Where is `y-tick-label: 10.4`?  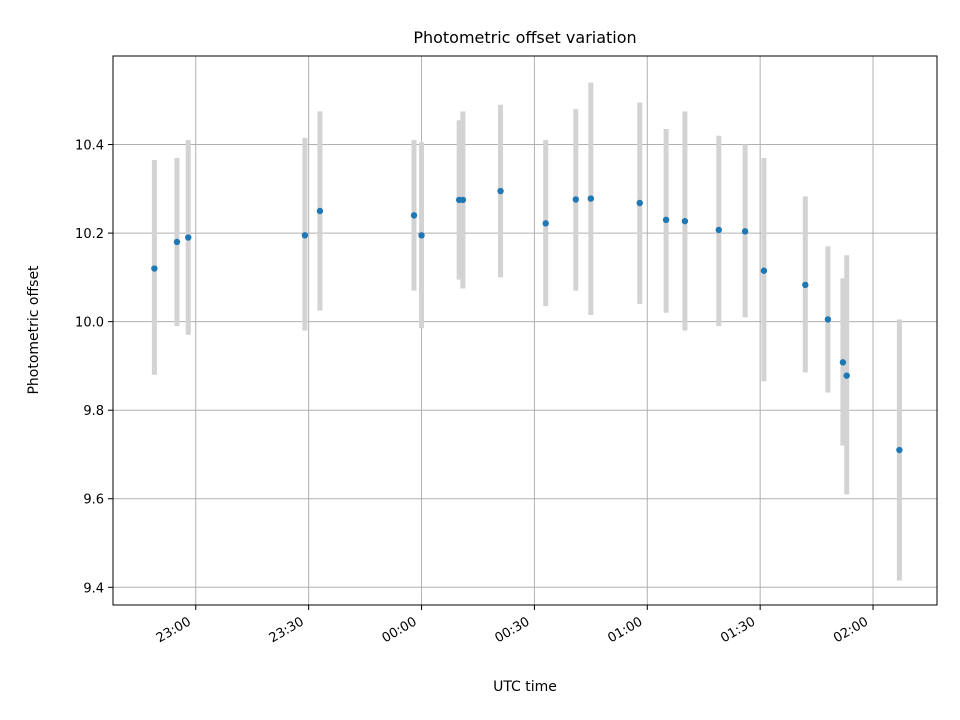
y-tick-label: 10.4 is located at coordinates (89, 146).